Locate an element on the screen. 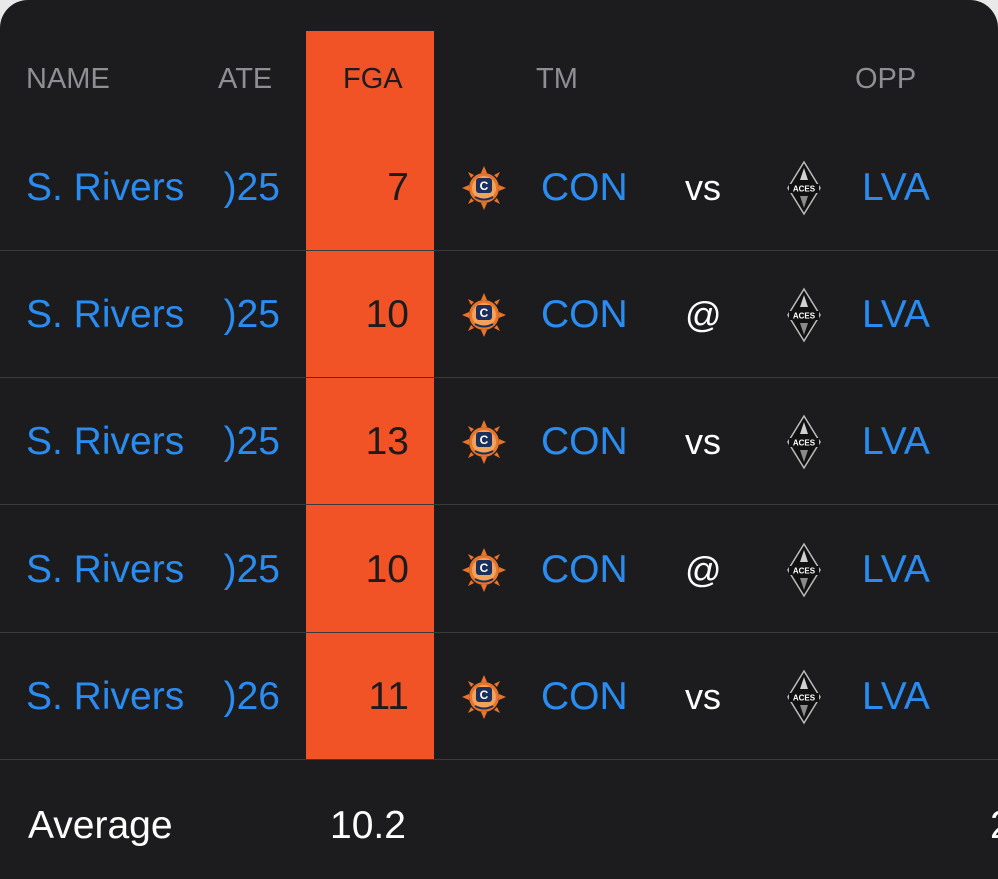  fga-value: 11 is located at coordinates (389, 696).